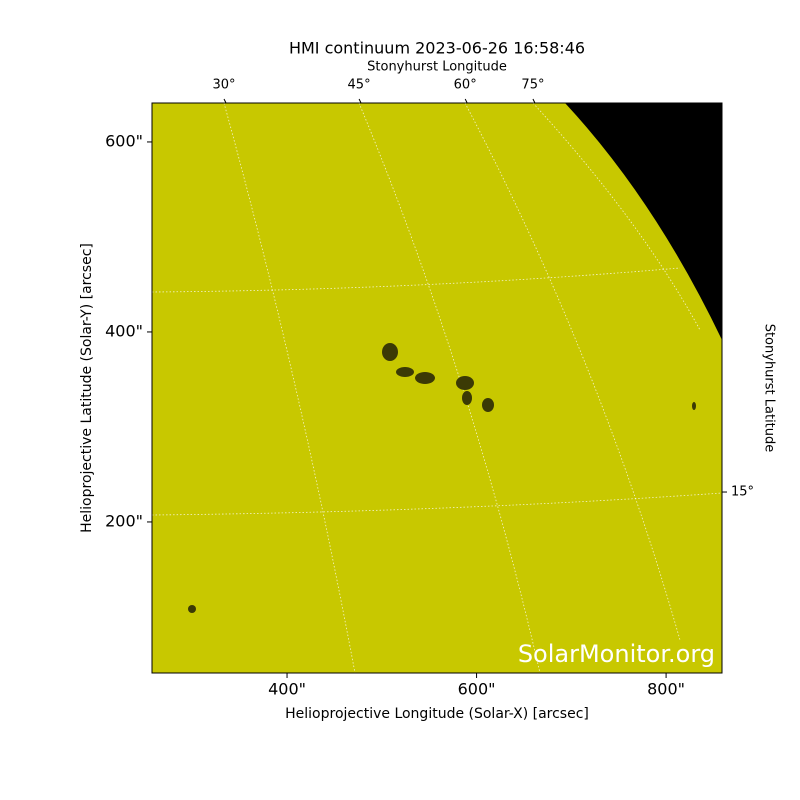 This screenshot has height=800, width=800. What do you see at coordinates (223, 85) in the screenshot?
I see `top-tick-label: 30°` at bounding box center [223, 85].